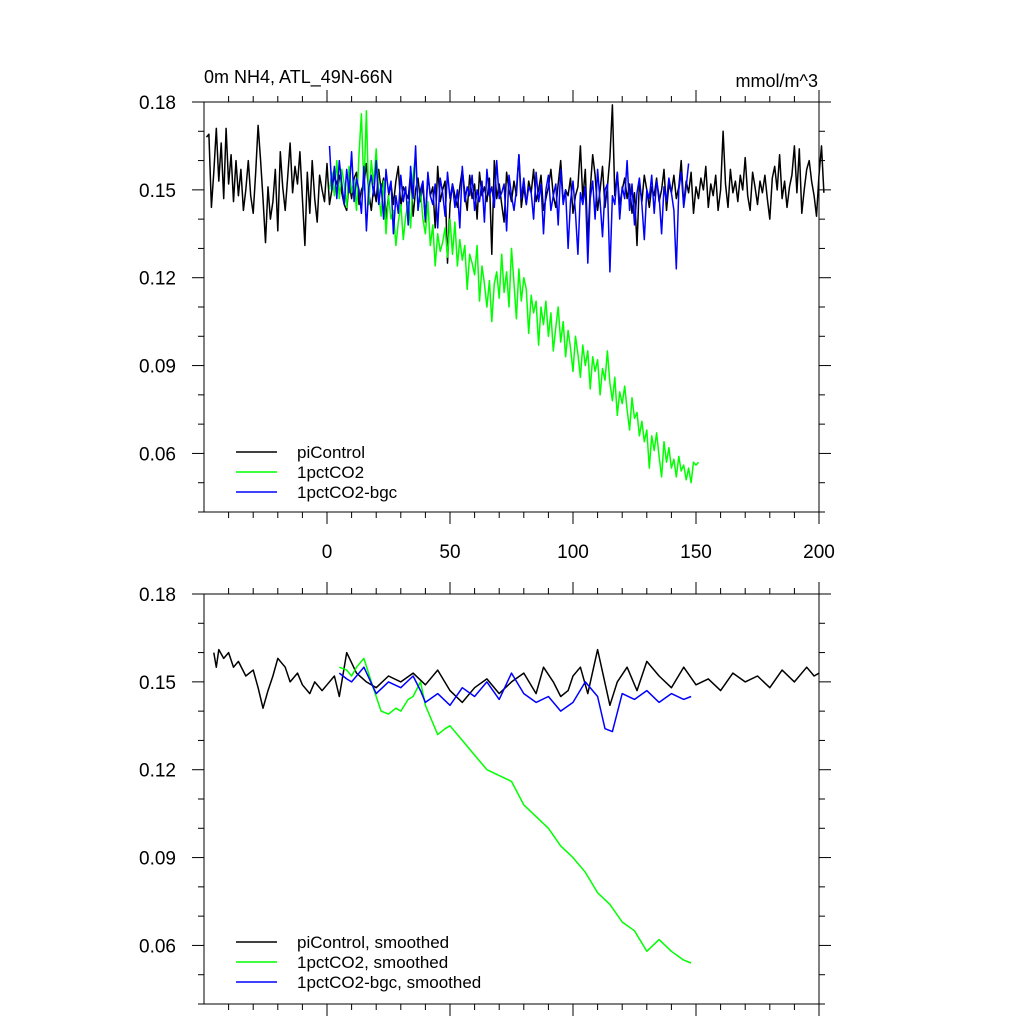  Describe the element at coordinates (696, 552) in the screenshot. I see `x-tick-label: 150` at that location.